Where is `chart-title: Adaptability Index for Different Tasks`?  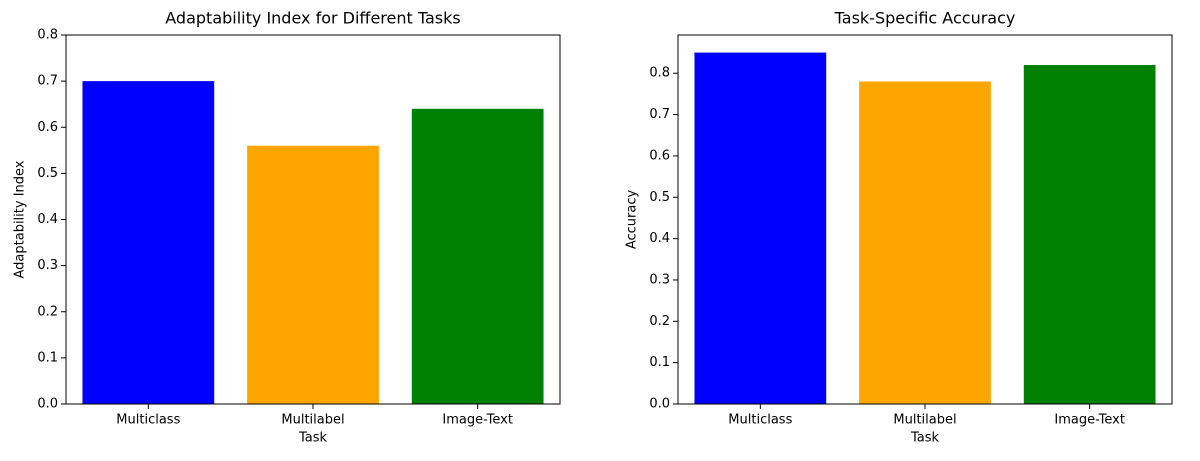
chart-title: Adaptability Index for Different Tasks is located at coordinates (312, 18).